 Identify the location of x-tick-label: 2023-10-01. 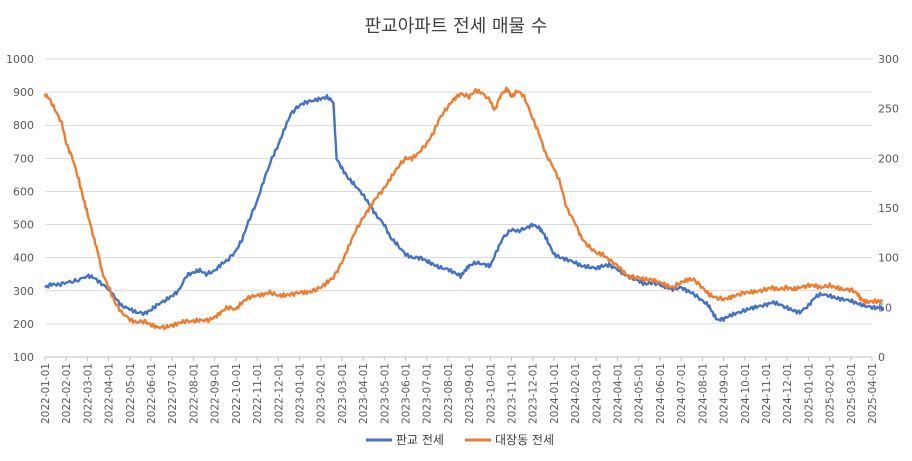
(491, 393).